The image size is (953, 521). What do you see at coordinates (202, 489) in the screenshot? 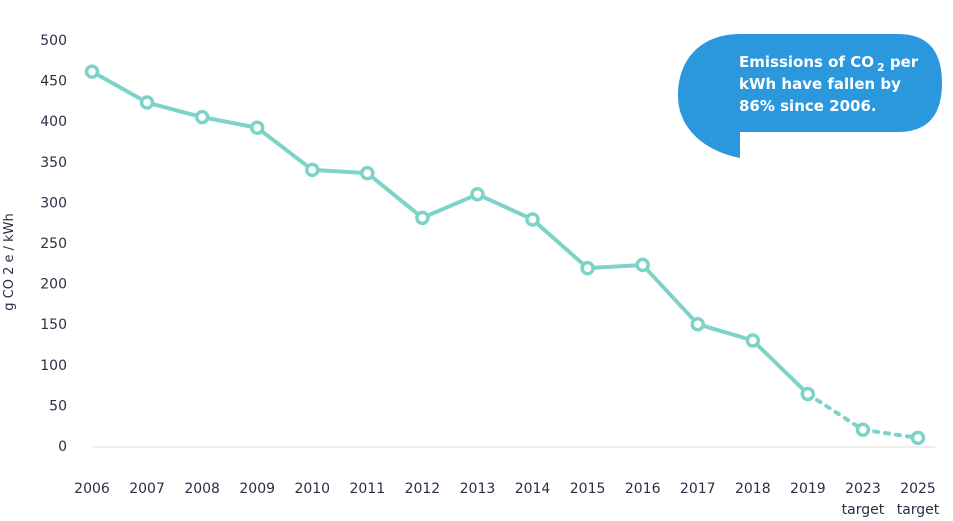
I see `x-tick-label: 2008` at bounding box center [202, 489].